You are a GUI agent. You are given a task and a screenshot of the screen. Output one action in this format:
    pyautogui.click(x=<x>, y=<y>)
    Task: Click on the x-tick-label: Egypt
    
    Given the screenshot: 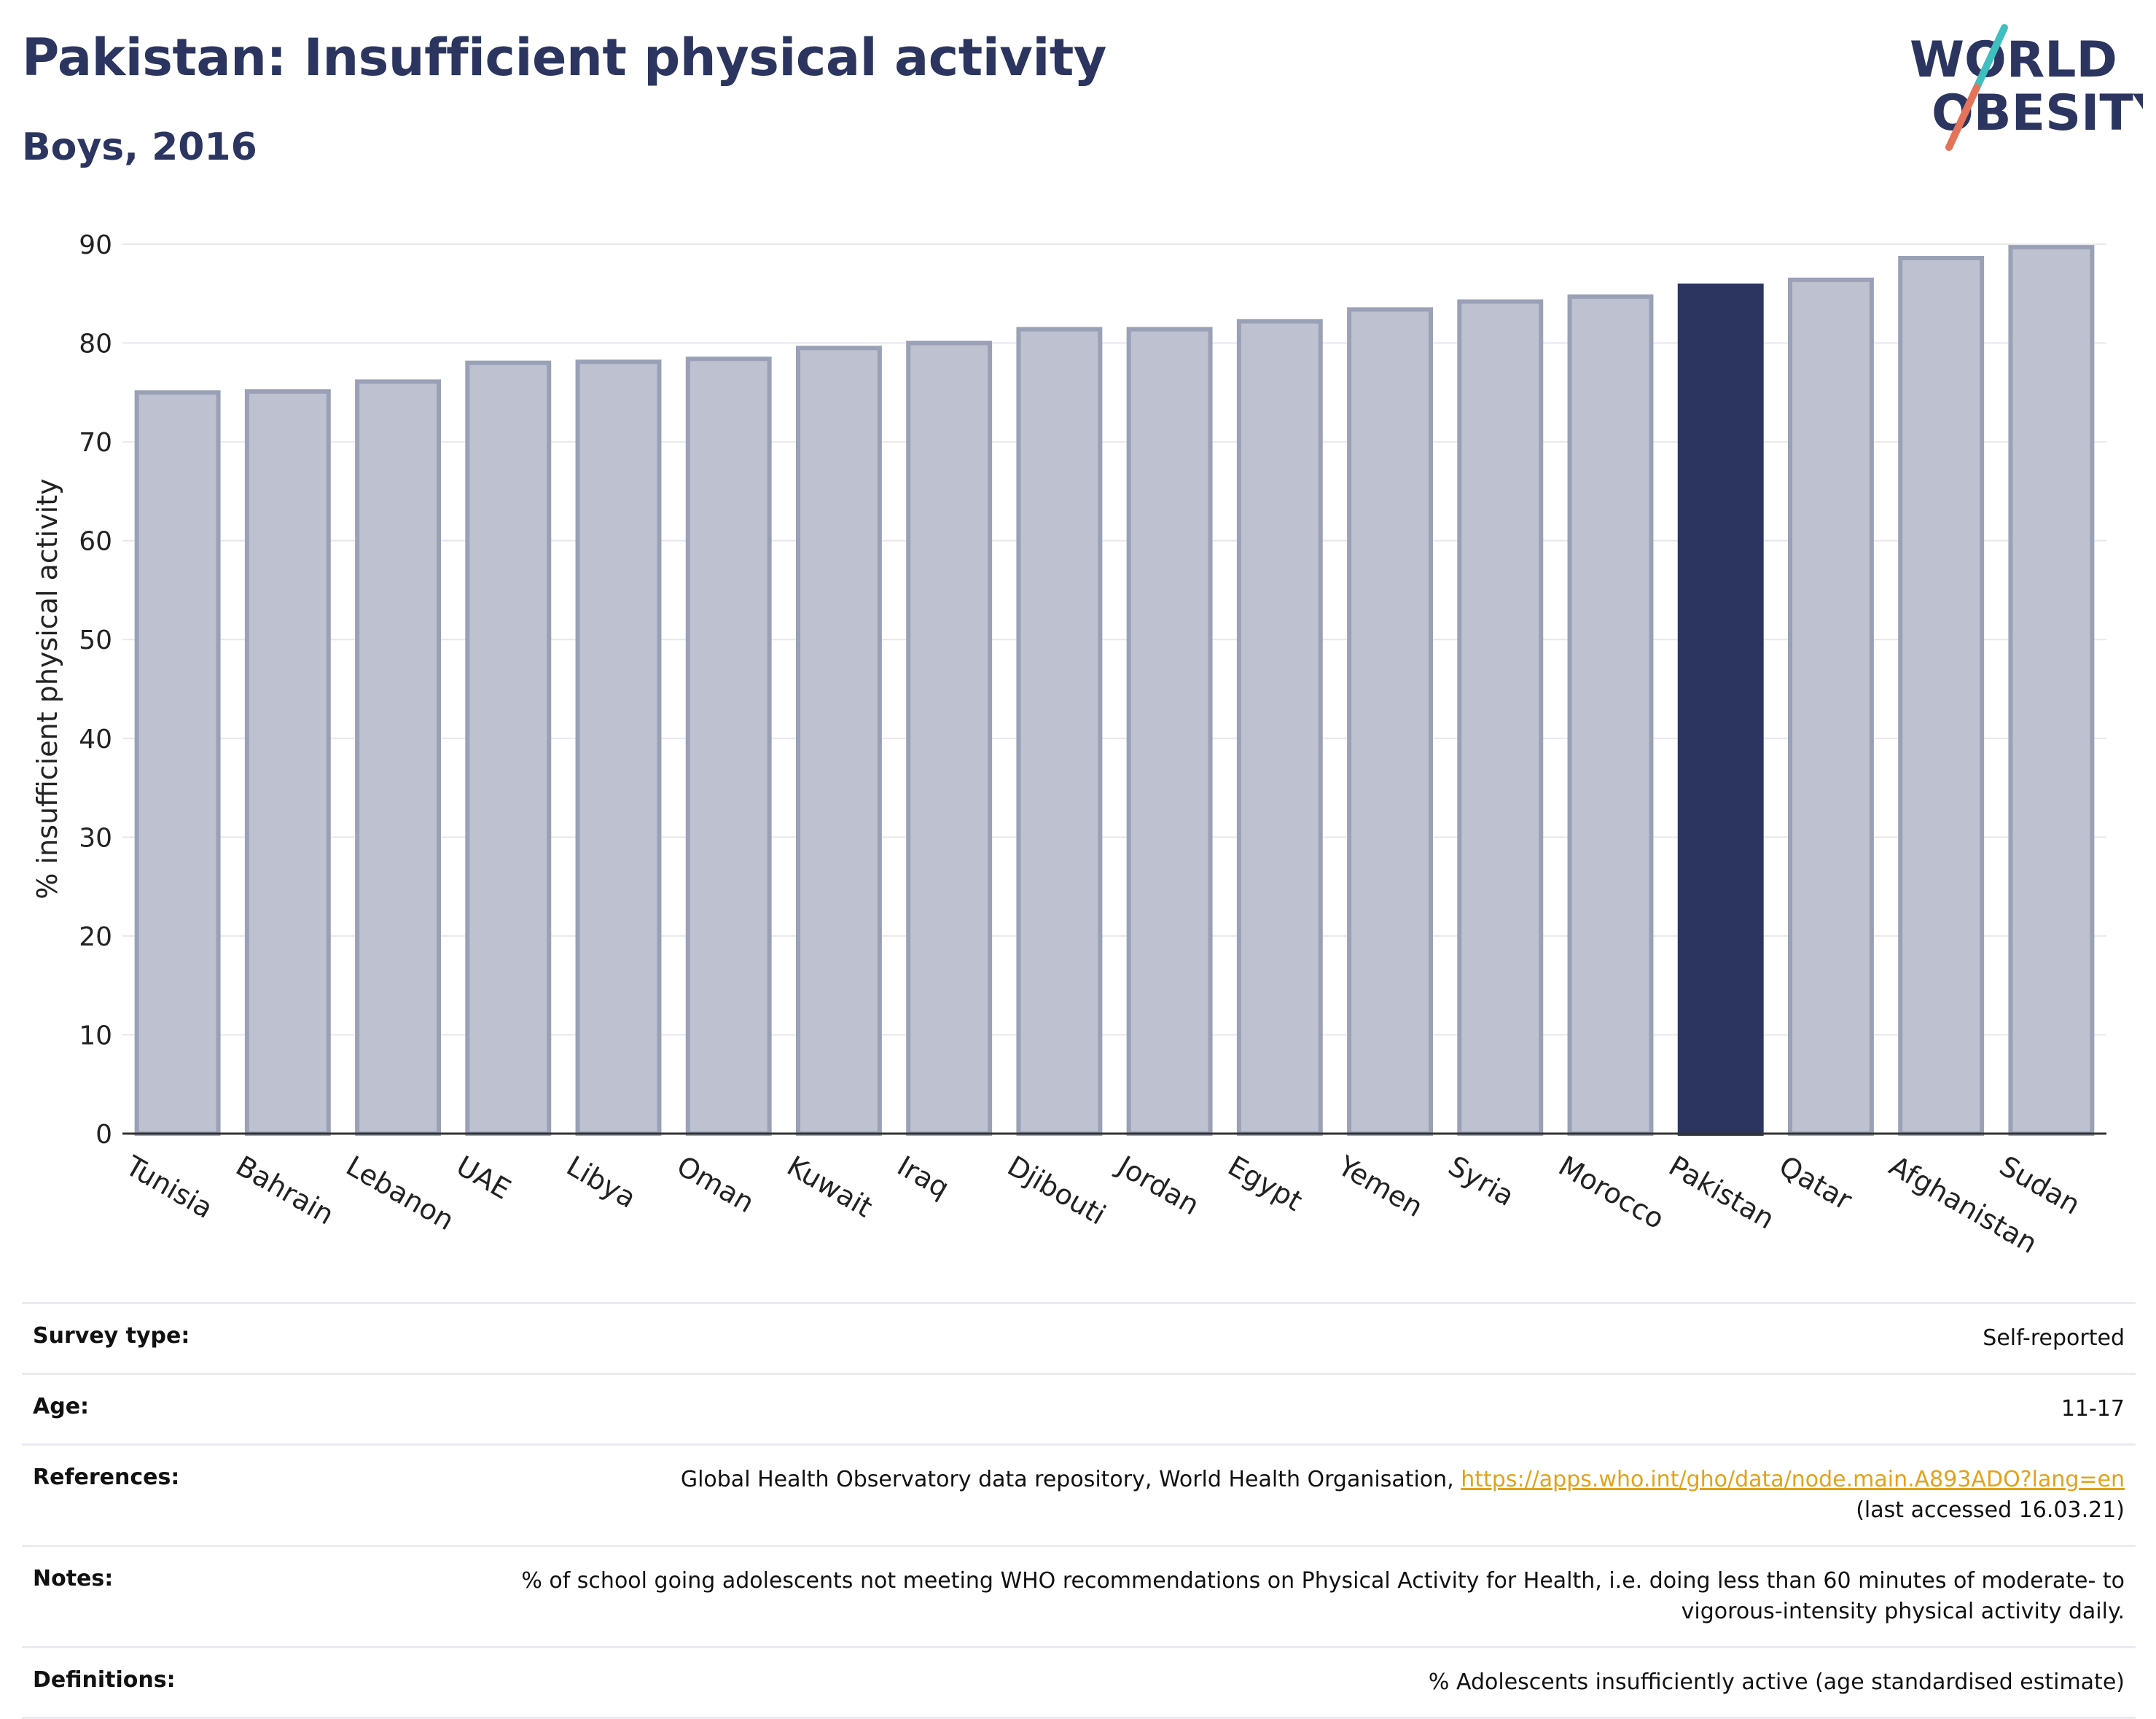 What is the action you would take?
    pyautogui.click(x=1265, y=1183)
    